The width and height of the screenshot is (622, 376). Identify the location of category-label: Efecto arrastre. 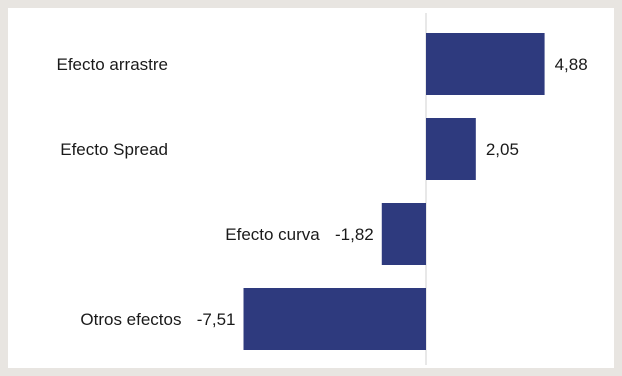
(113, 64).